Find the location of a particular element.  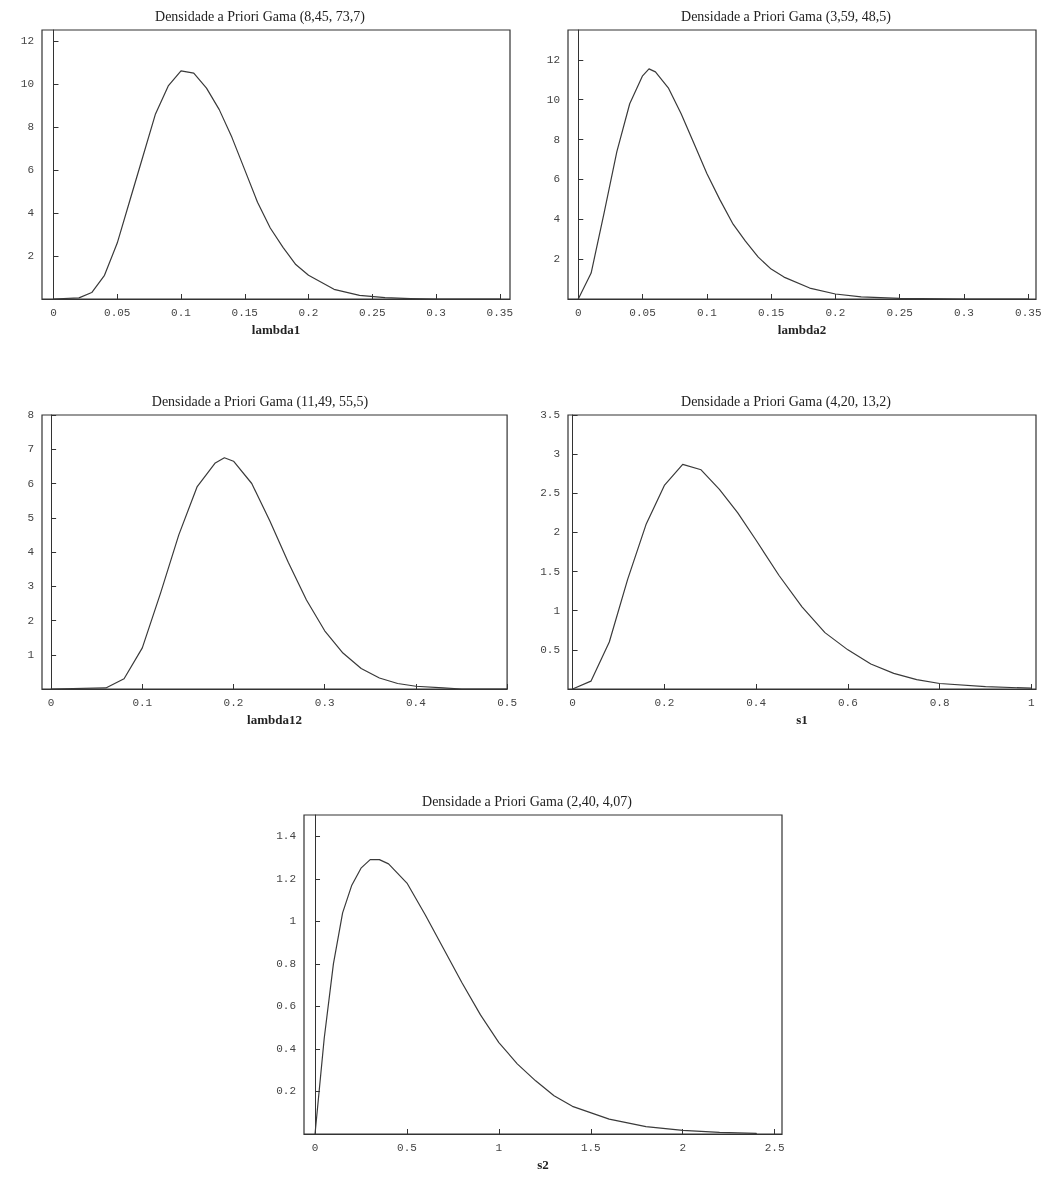

y-tick-label: 0.5 is located at coordinates (550, 649).